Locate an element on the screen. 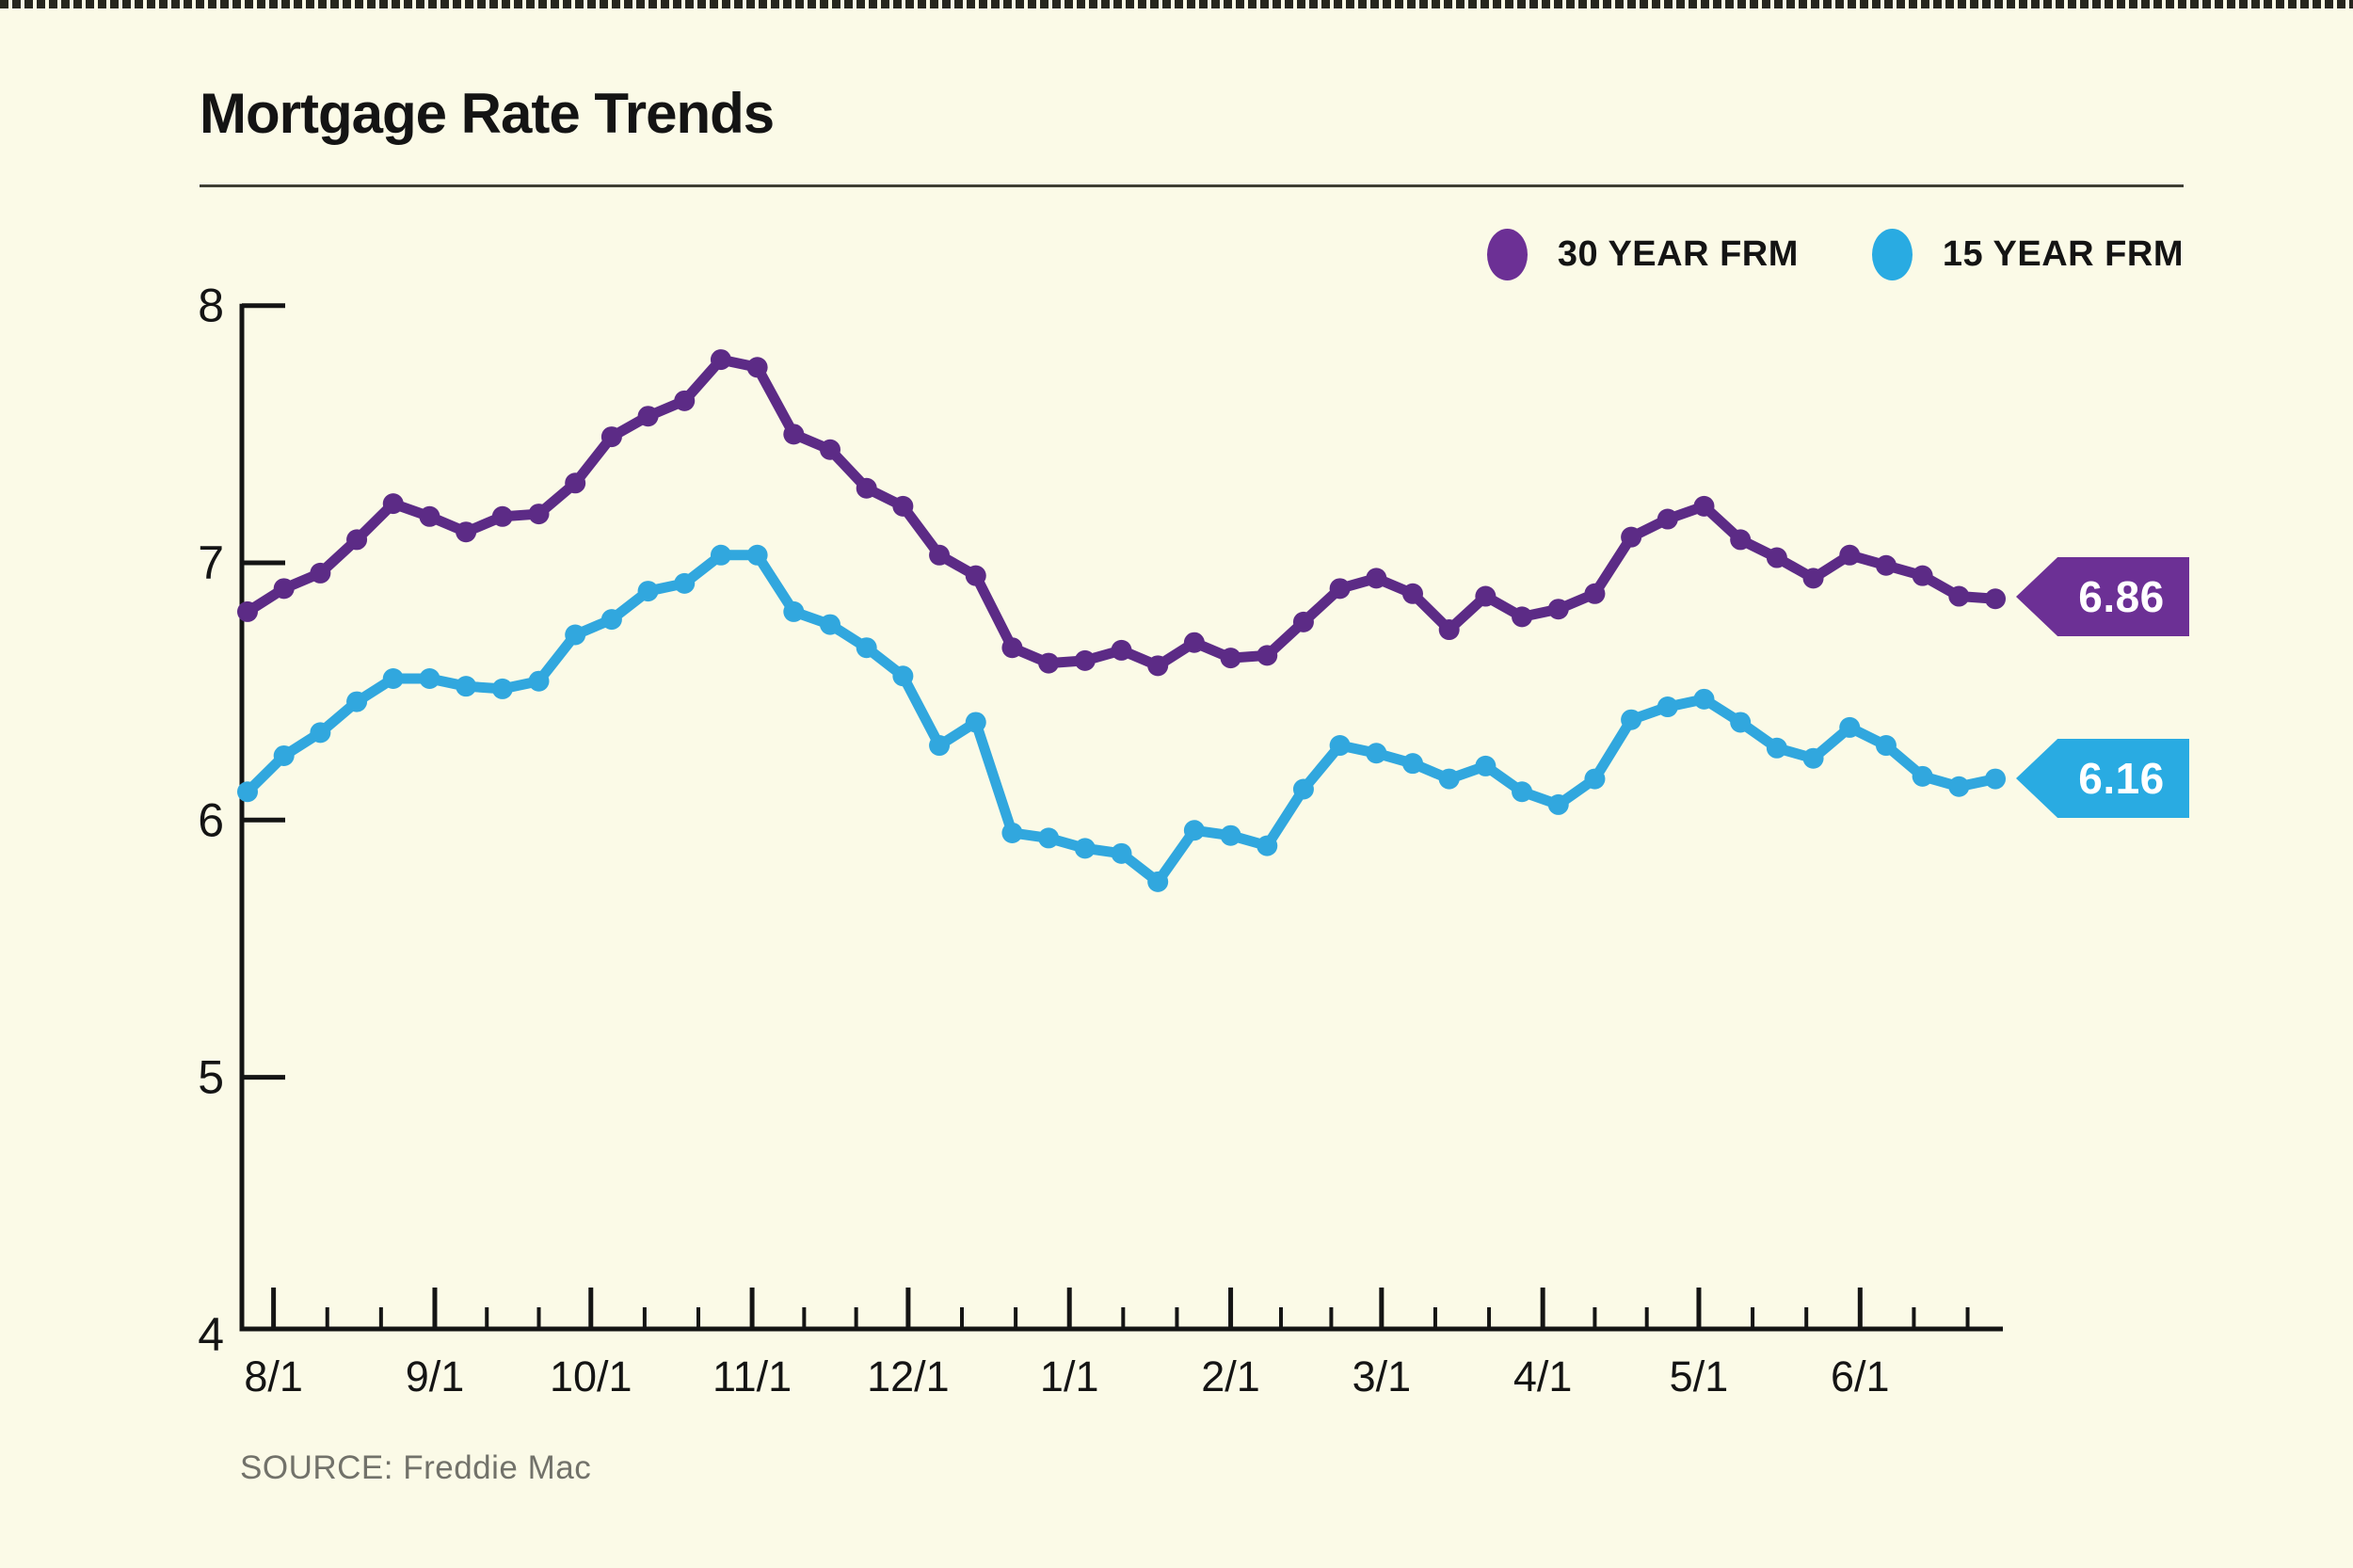  legend-item-30-year-frm: 30 YEAR FRM is located at coordinates (1642, 254).